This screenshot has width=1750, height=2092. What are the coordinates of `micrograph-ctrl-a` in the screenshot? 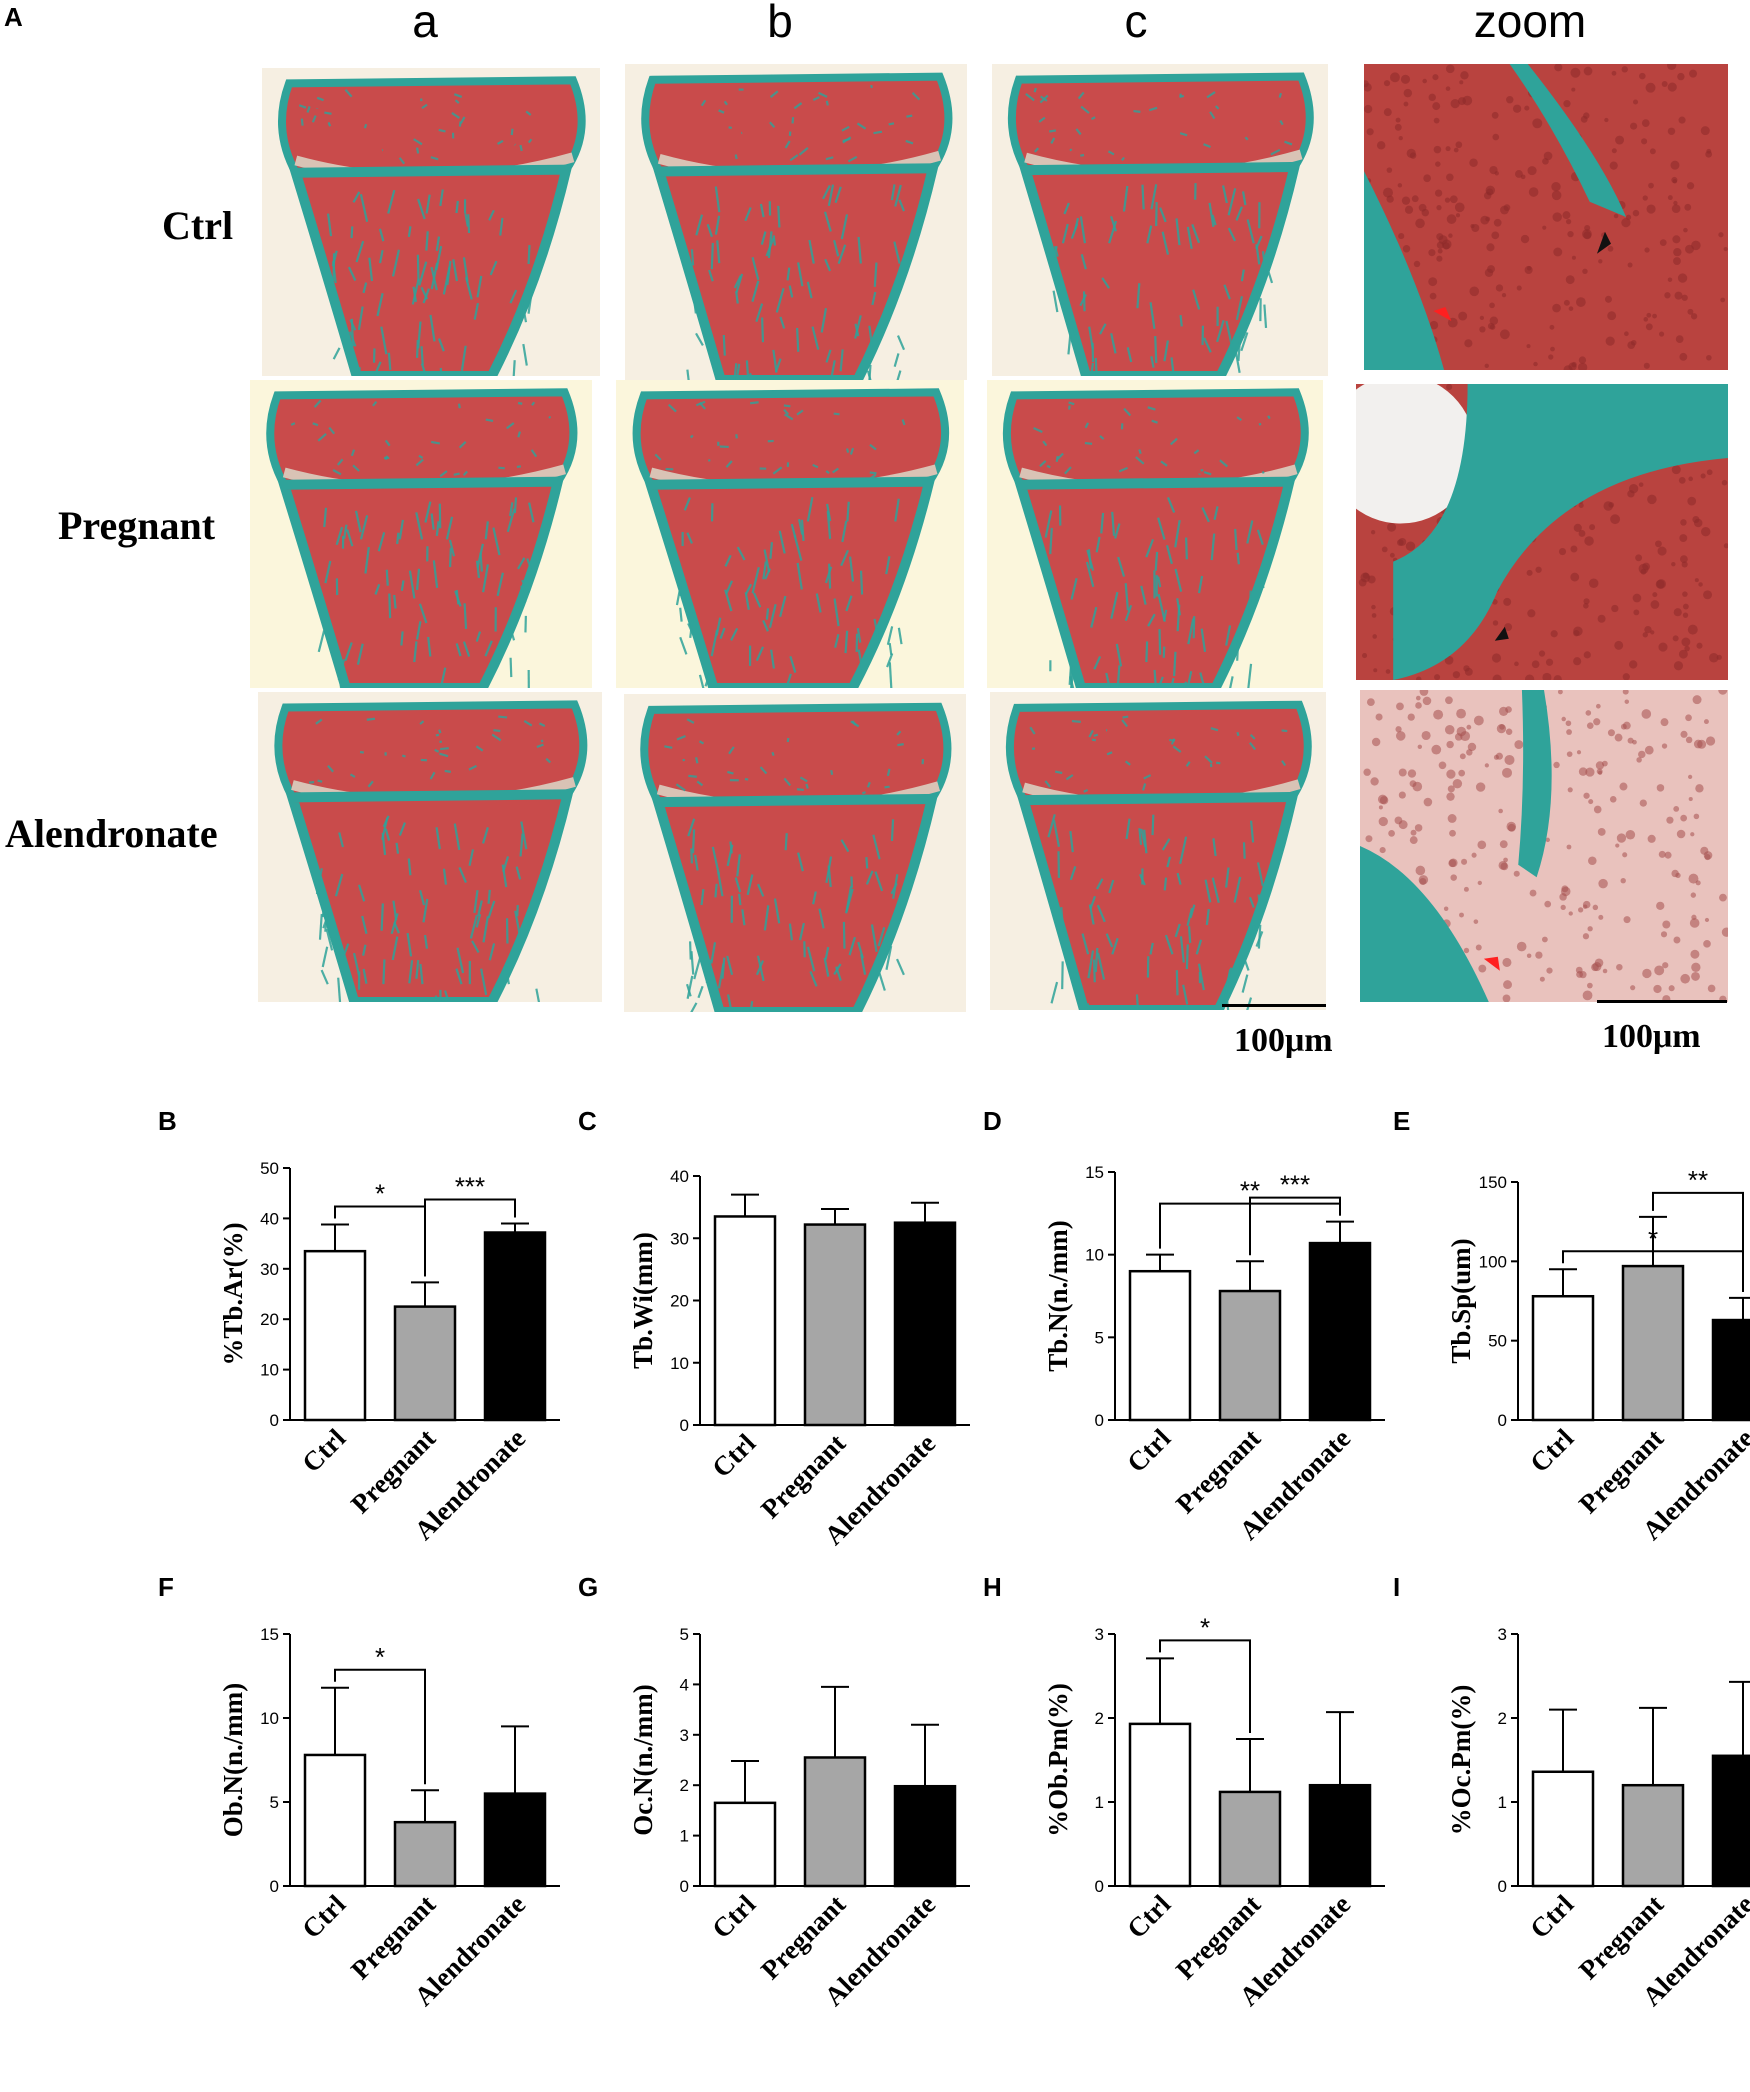 It's located at (431, 222).